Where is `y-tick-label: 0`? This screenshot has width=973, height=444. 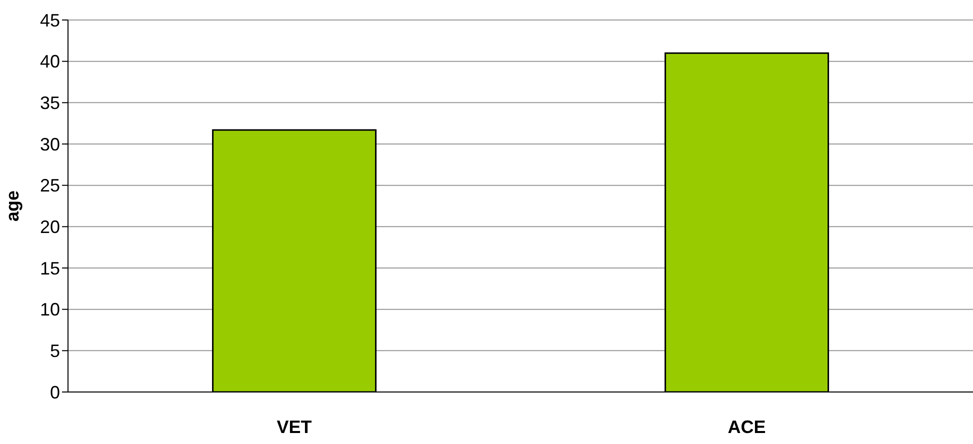
y-tick-label: 0 is located at coordinates (55, 392).